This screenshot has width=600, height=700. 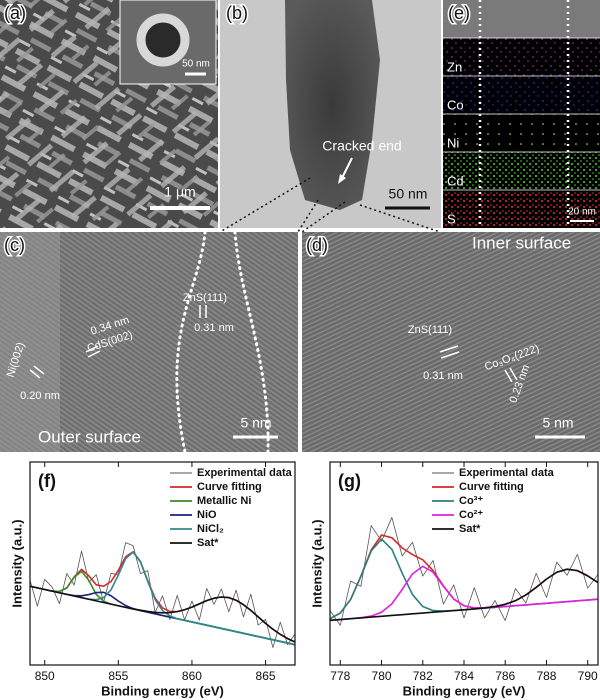 I want to click on map-ni, so click(x=521, y=133).